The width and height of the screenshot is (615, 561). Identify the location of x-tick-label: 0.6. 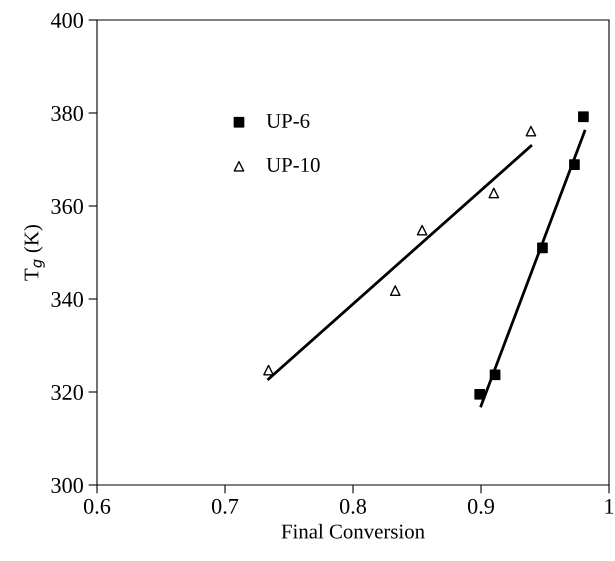
(97, 506).